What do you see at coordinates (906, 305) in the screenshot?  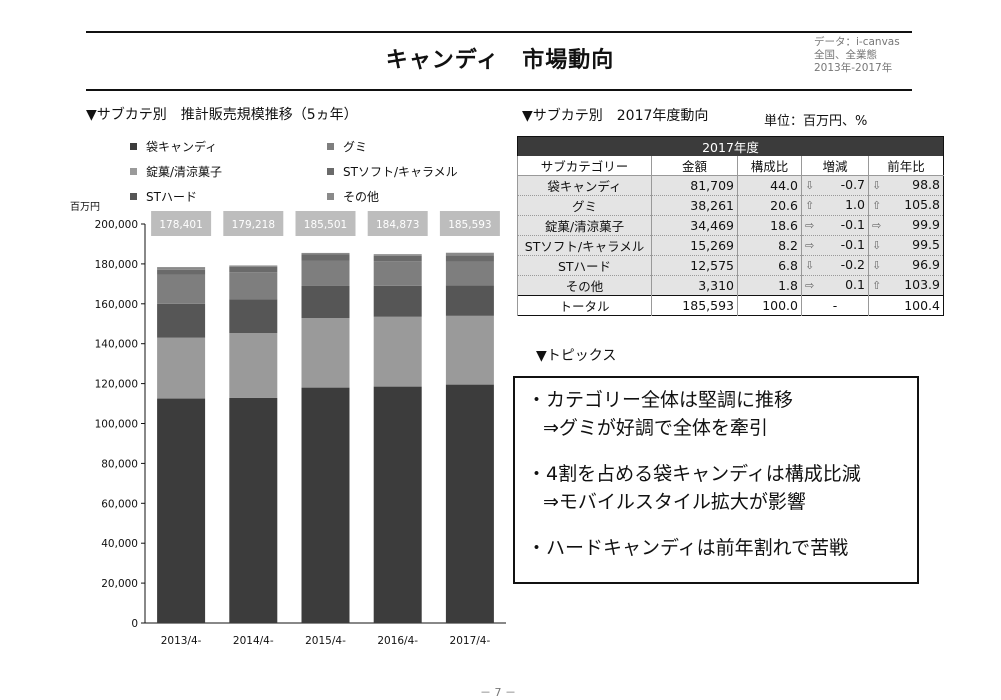 I see `yoy-cell: 100.4` at bounding box center [906, 305].